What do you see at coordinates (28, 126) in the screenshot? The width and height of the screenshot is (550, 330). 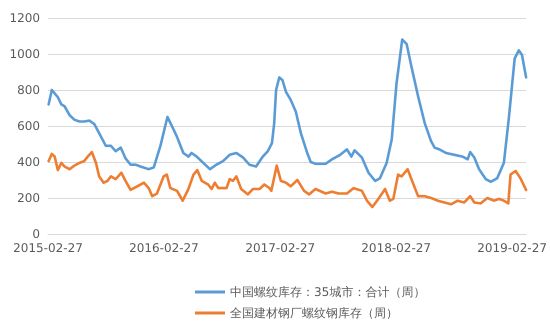 I see `y-tick-label: 600` at bounding box center [28, 126].